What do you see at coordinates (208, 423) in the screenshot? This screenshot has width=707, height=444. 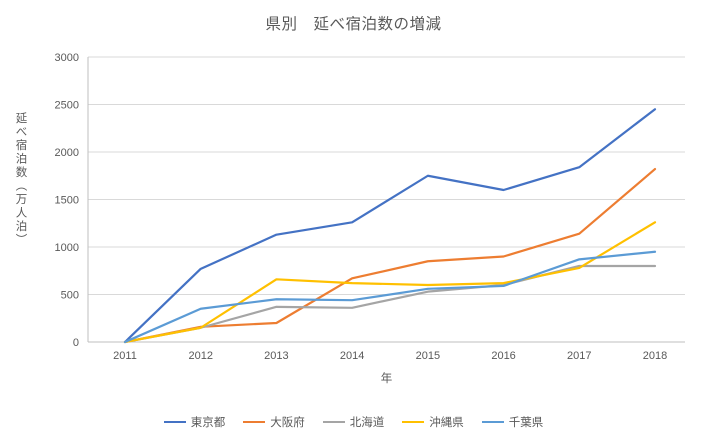 I see `legend-label: 東京都` at bounding box center [208, 423].